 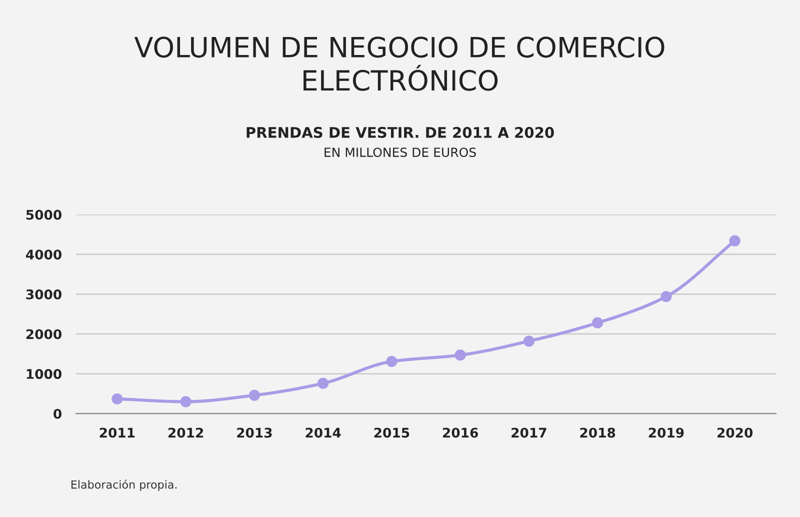 I want to click on x-tick-label: 2020, so click(x=735, y=433).